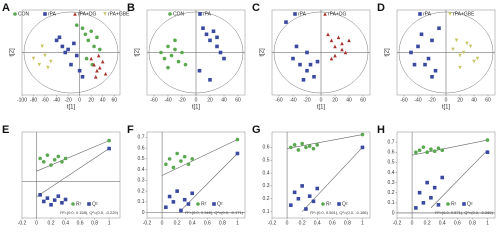  What do you see at coordinates (224, 100) in the screenshot?
I see `x-tick-label: 40` at bounding box center [224, 100].